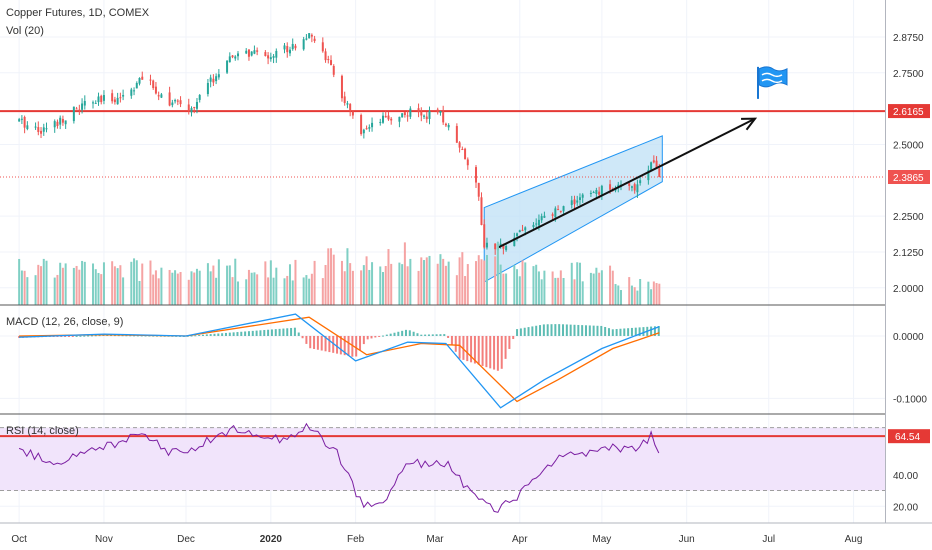 The width and height of the screenshot is (932, 550). Describe the element at coordinates (772, 82) in the screenshot. I see `flag-icon` at that location.